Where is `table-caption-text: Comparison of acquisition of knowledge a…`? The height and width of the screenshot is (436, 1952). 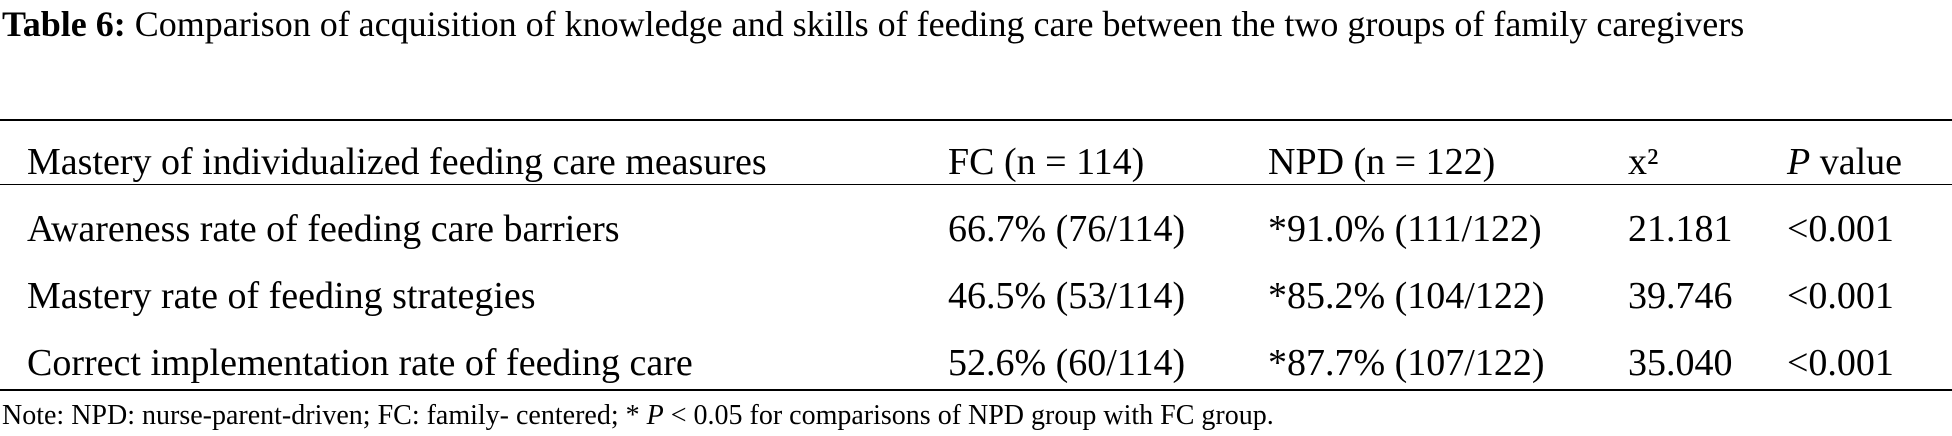
table-caption-text: Comparison of acquisition of knowledge a… is located at coordinates (939, 24).